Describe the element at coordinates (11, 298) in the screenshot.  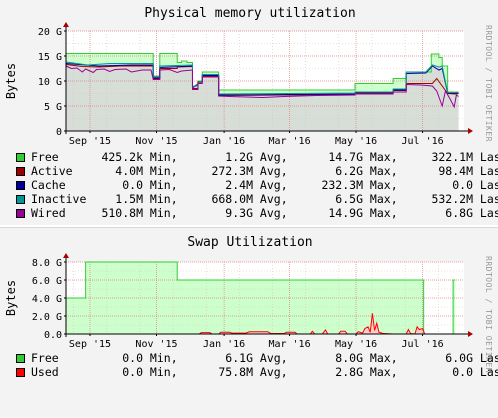
I see `chart-2-ylabel: Bytes` at that location.